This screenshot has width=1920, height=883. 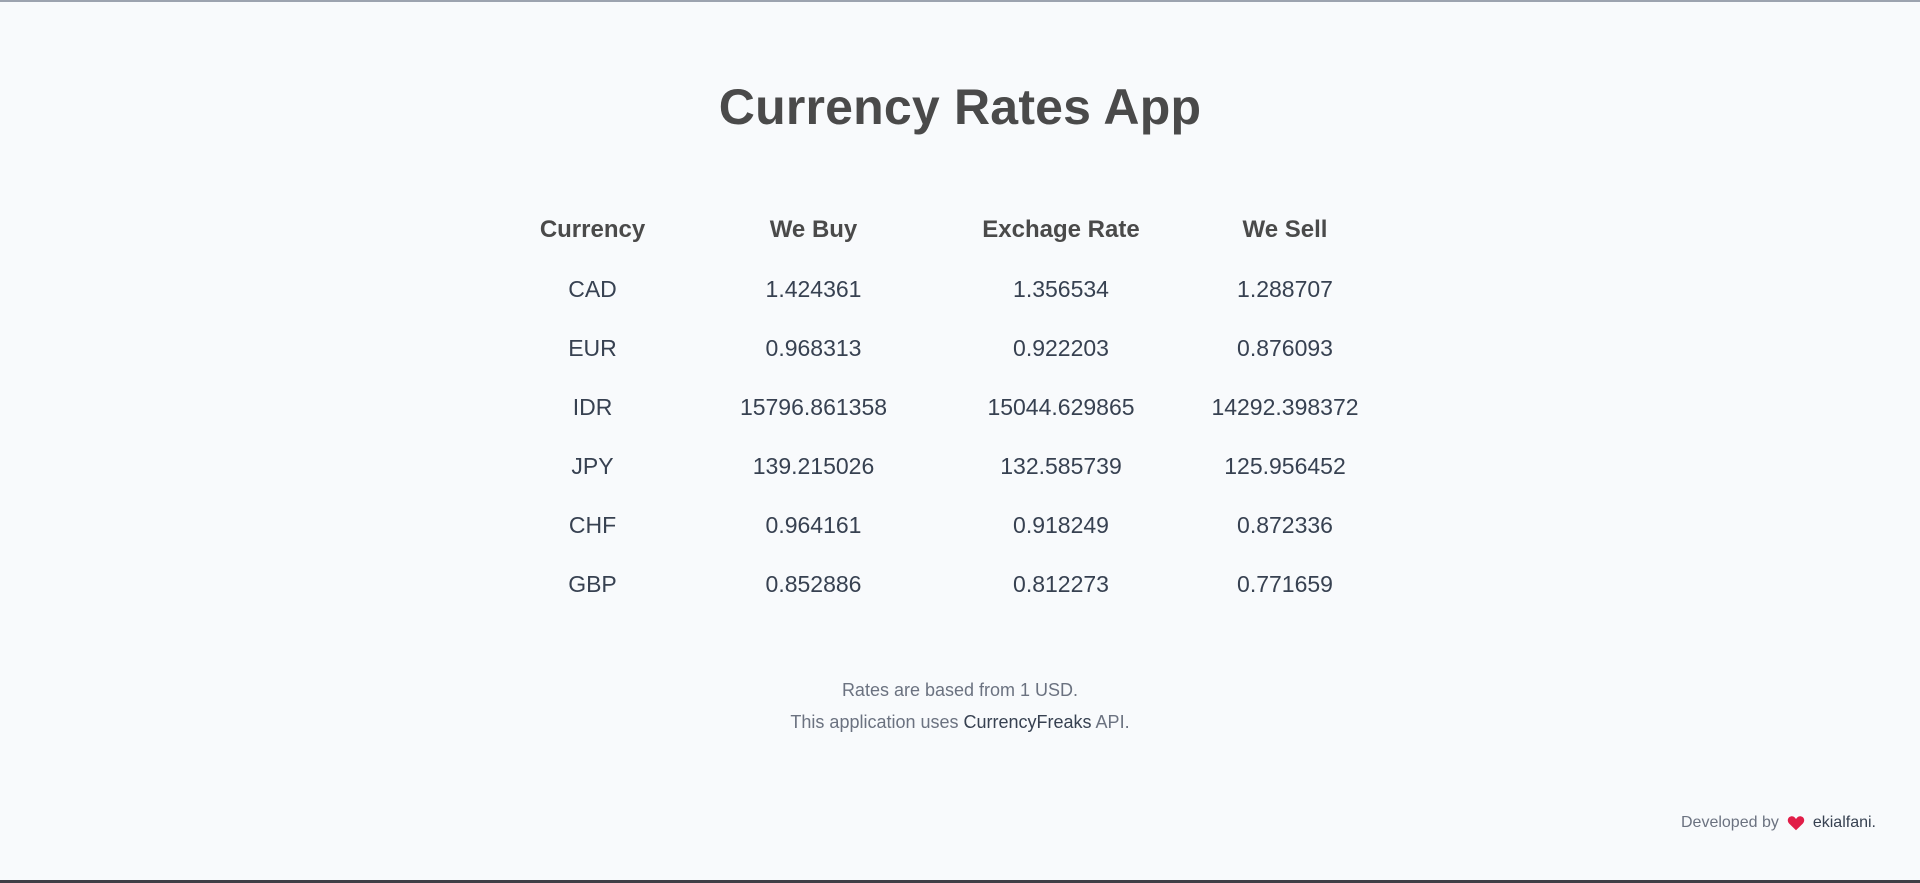 I want to click on heart-icon, so click(x=1796, y=823).